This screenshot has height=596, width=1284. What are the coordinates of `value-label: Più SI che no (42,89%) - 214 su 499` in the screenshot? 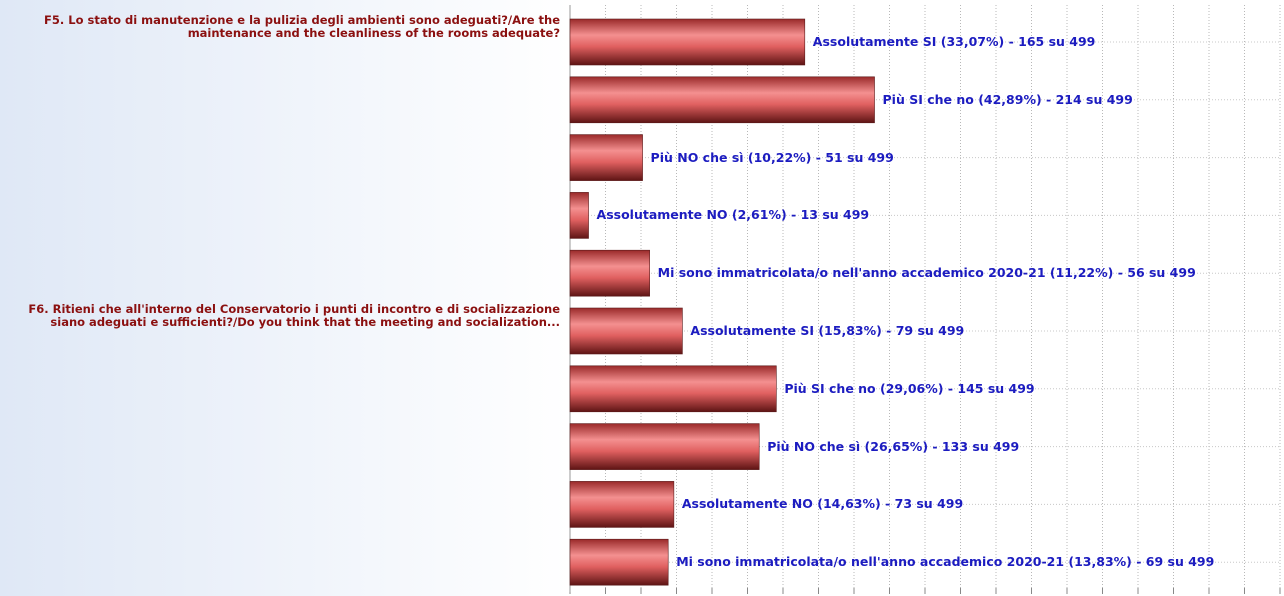 It's located at (1007, 99).